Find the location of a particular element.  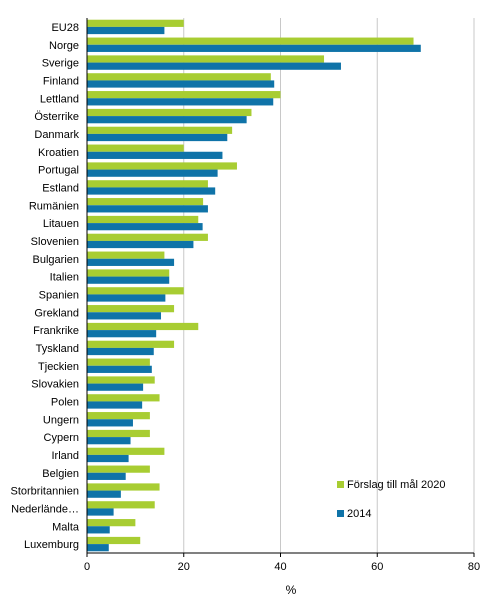

category-label: Rumänien is located at coordinates (54, 206).